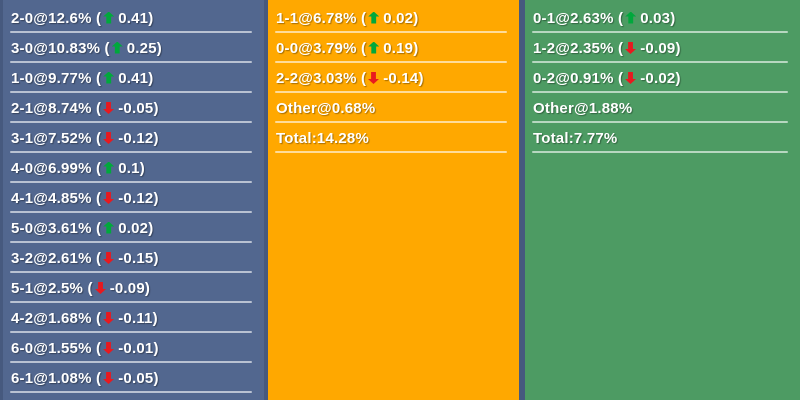 The width and height of the screenshot is (800, 400). I want to click on scoreline-label: Other, so click(297, 108).